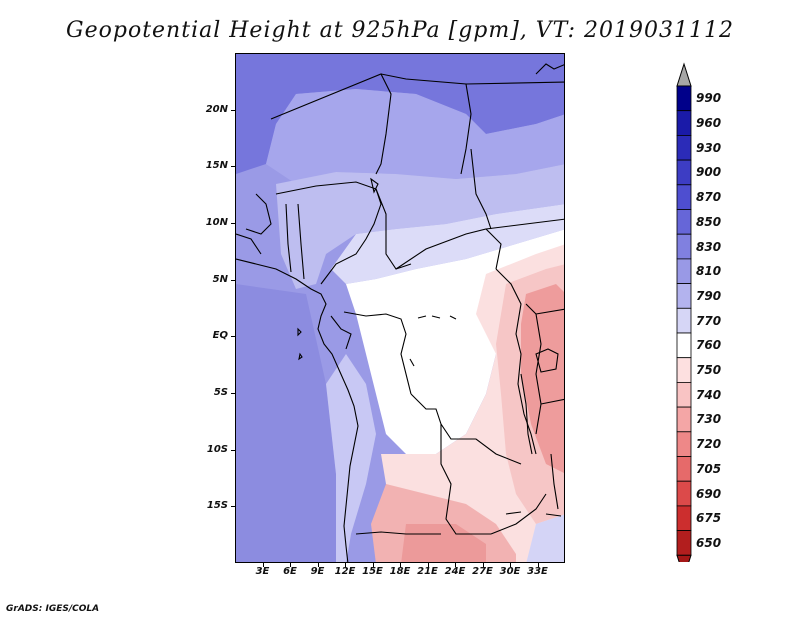 The image size is (800, 618). I want to click on colorbar-over-triangle, so click(684, 74).